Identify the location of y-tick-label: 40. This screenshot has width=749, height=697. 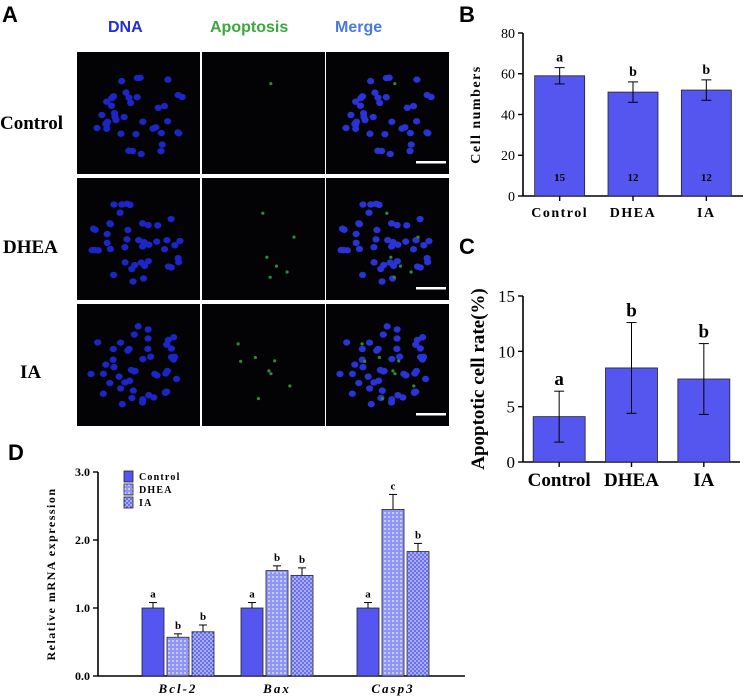
(508, 115).